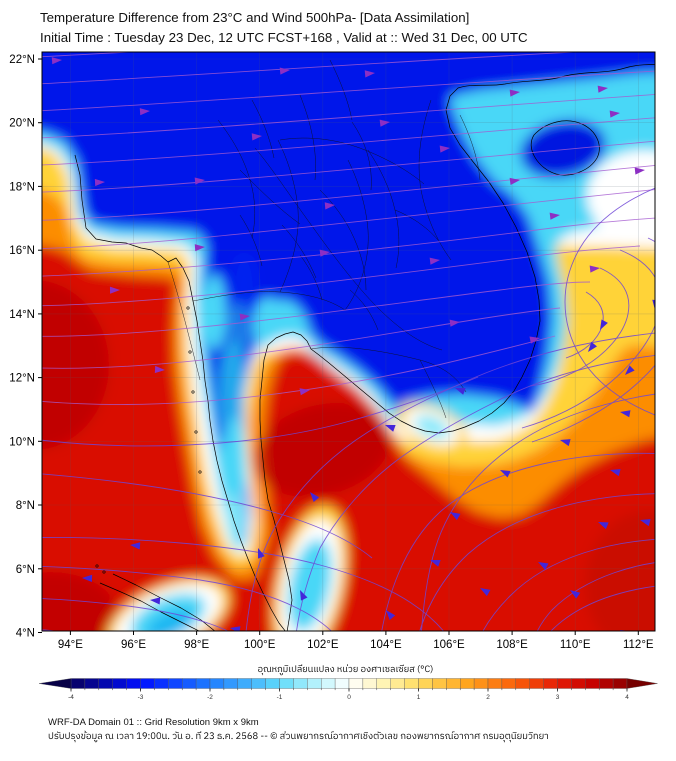 Image resolution: width=676 pixels, height=761 pixels. I want to click on svg-text: 1, so click(419, 697).